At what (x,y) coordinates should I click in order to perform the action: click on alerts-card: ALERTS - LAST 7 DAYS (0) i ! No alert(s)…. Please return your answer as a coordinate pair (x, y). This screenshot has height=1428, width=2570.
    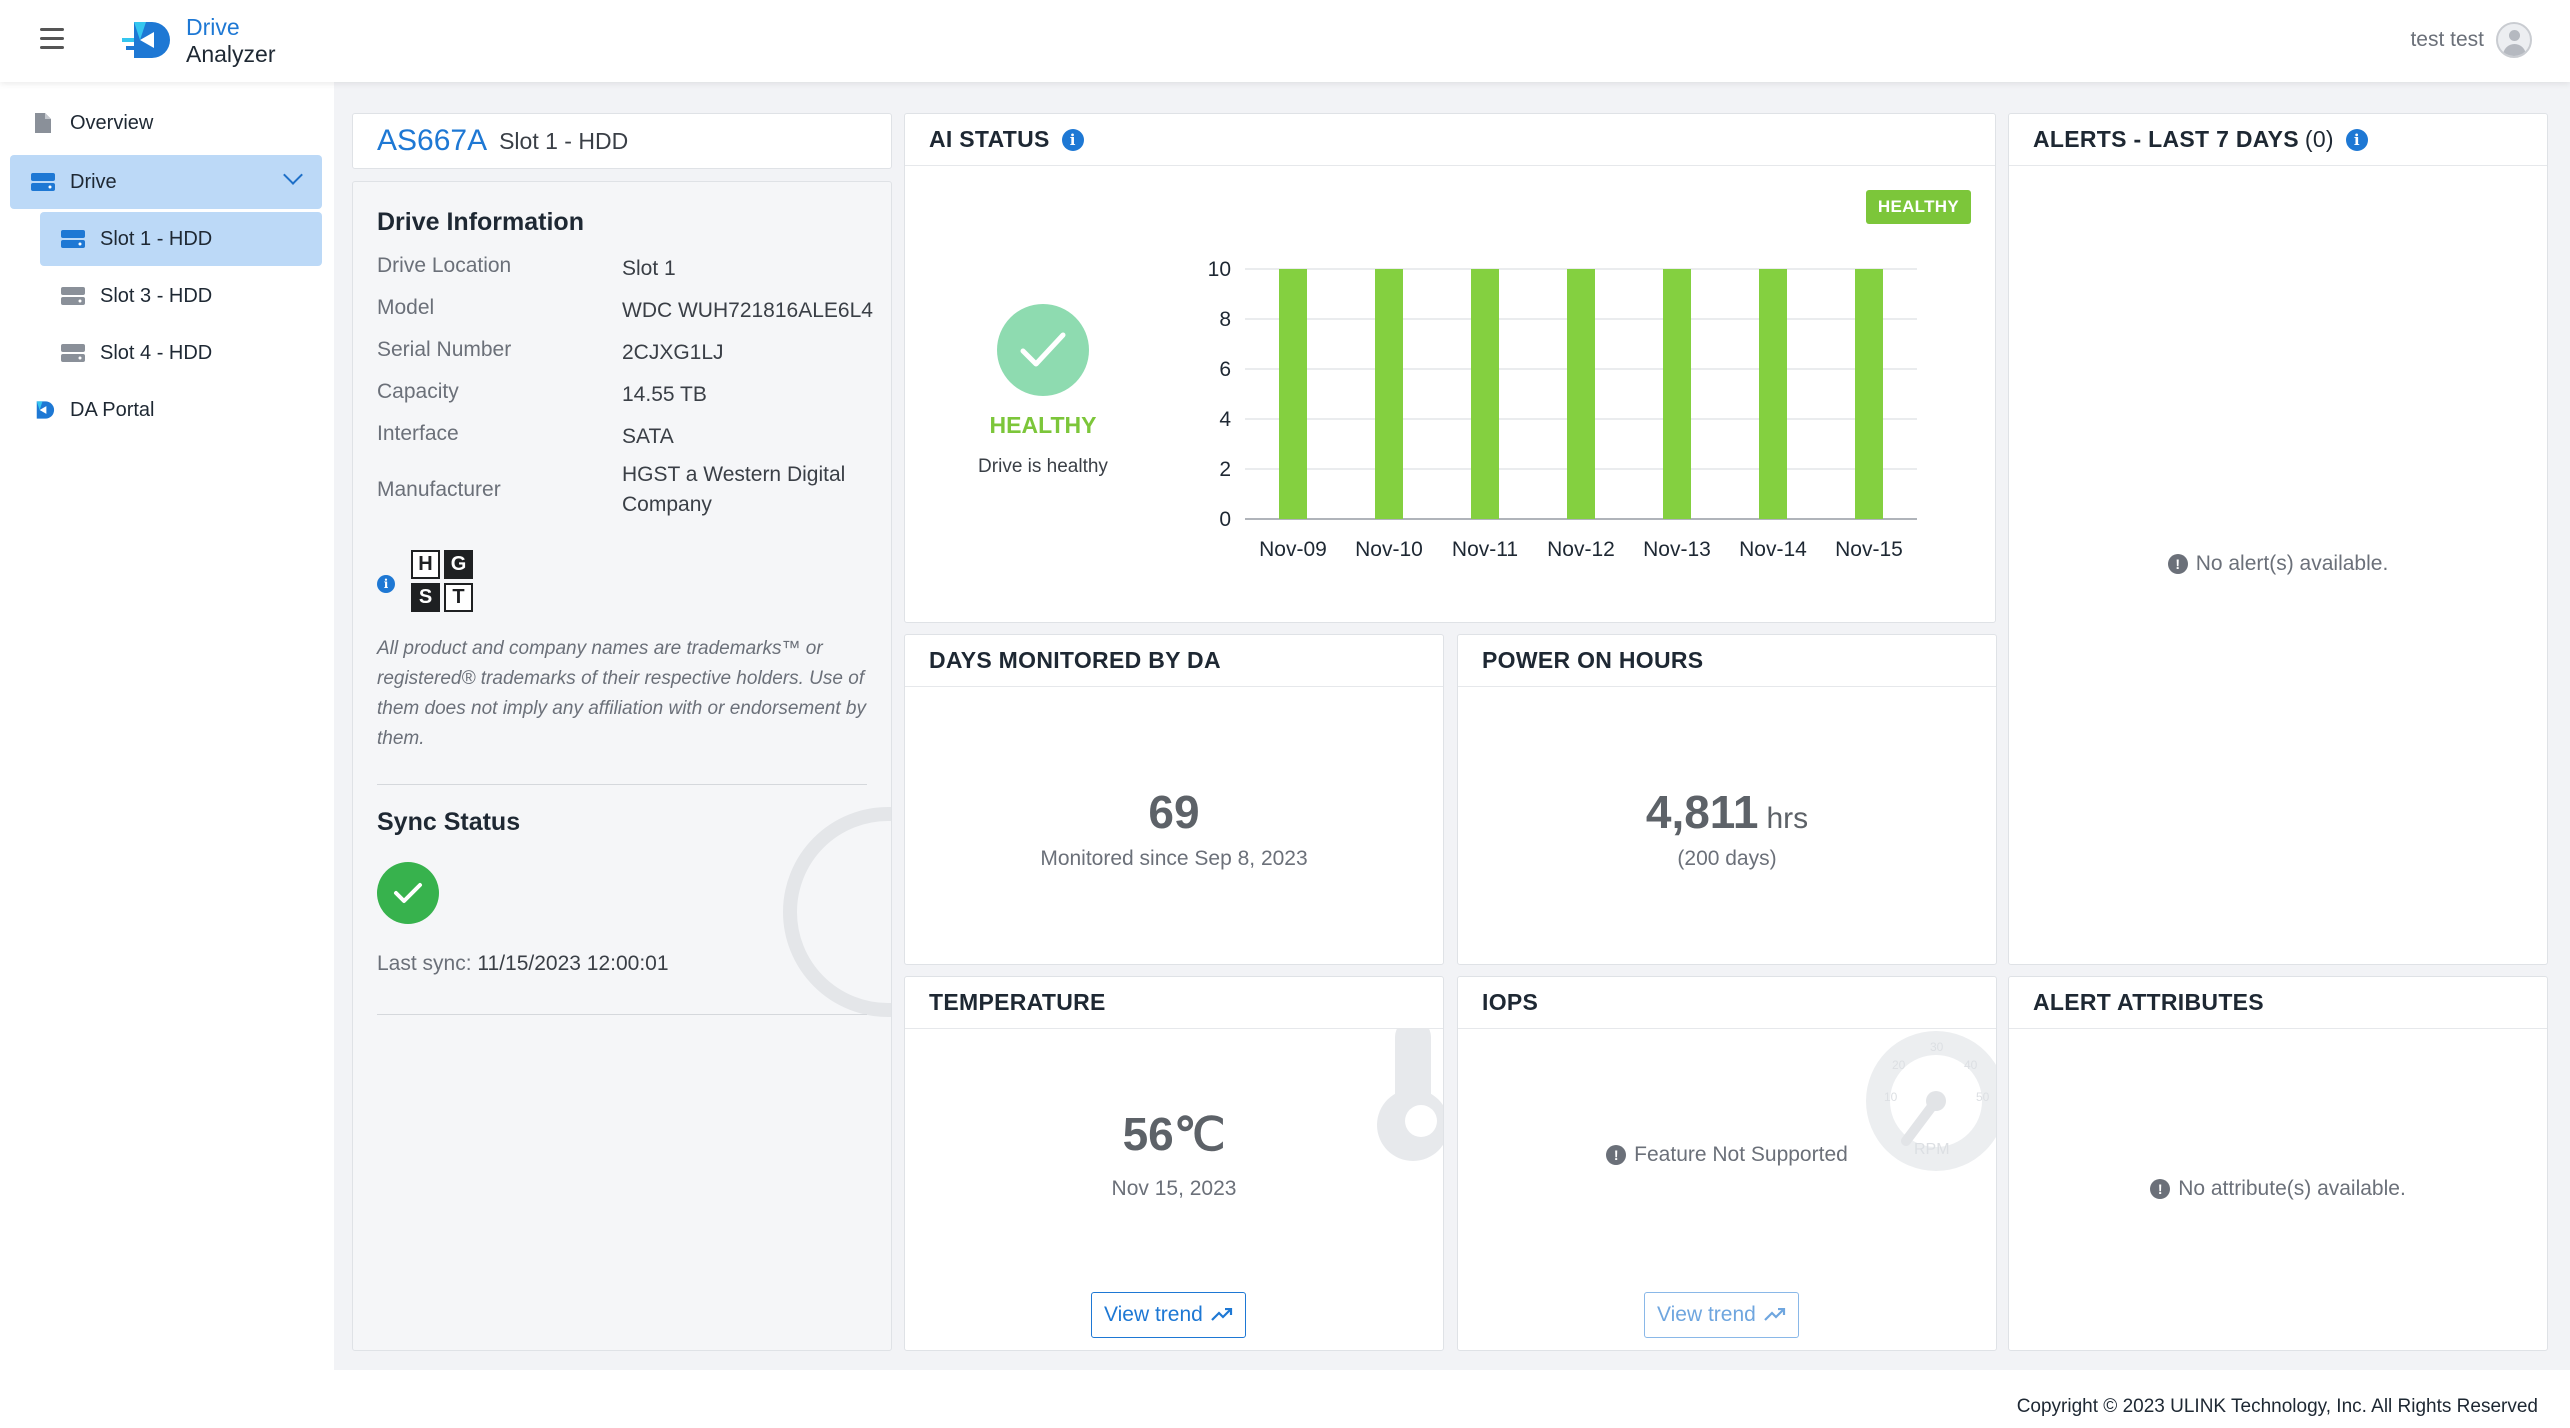
    Looking at the image, I should click on (2278, 539).